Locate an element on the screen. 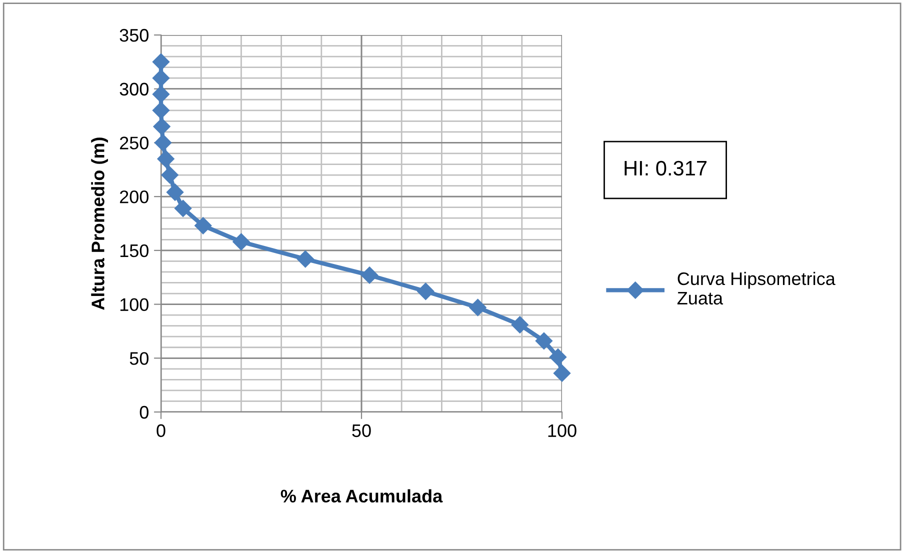 The image size is (906, 552). text: HI: 0.317 is located at coordinates (665, 168).